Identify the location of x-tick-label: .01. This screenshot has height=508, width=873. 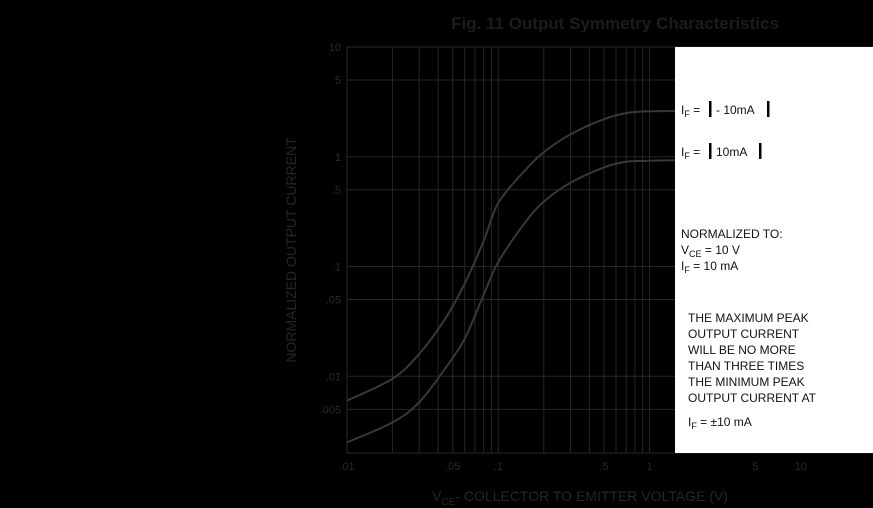
(346, 467).